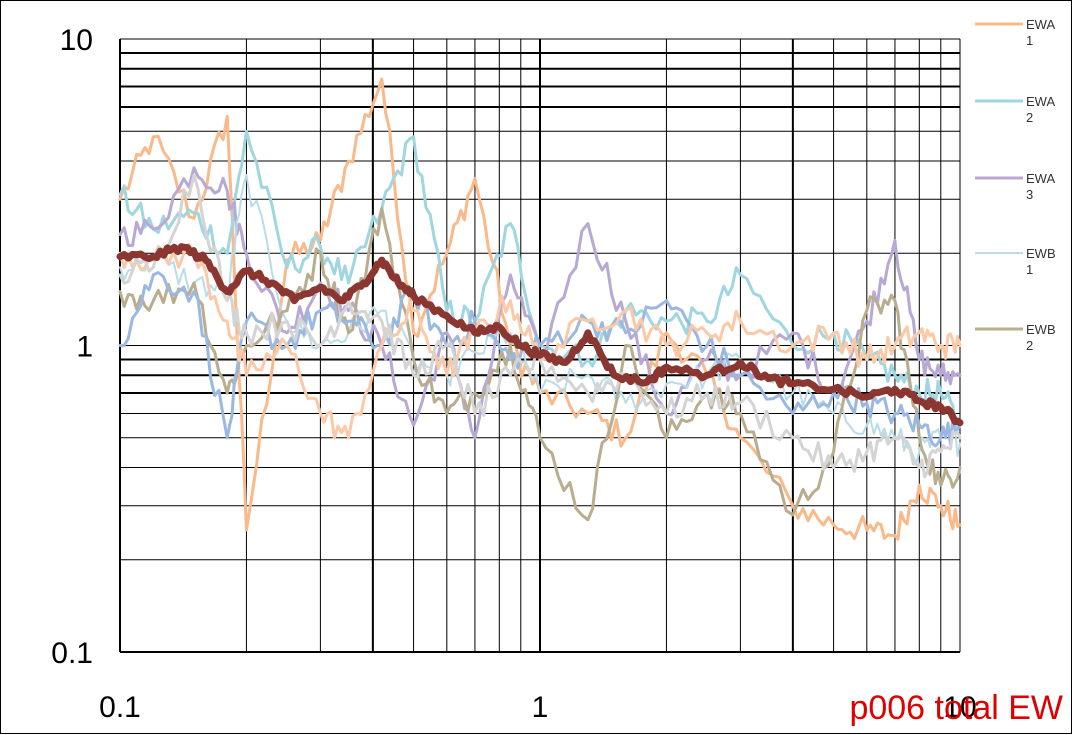 This screenshot has width=1072, height=735. What do you see at coordinates (1029, 194) in the screenshot?
I see `legend-label: 3` at bounding box center [1029, 194].